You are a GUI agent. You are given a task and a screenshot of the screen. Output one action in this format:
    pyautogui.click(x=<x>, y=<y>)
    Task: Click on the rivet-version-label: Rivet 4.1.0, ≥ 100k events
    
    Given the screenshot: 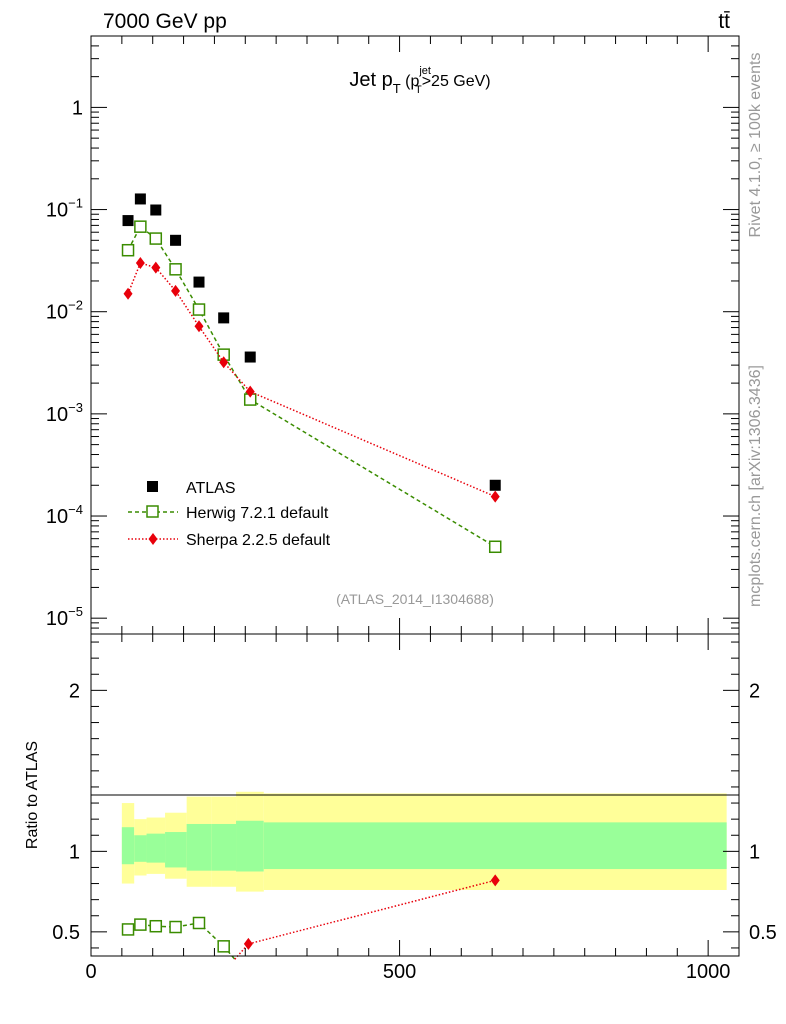 What is the action you would take?
    pyautogui.click(x=755, y=145)
    